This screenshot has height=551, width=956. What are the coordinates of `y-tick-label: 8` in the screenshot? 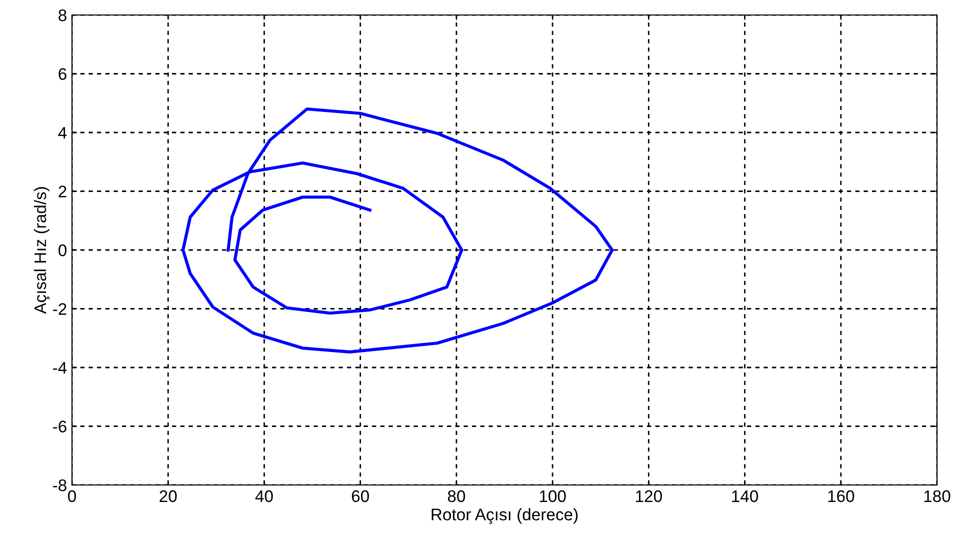 It's located at (62, 15).